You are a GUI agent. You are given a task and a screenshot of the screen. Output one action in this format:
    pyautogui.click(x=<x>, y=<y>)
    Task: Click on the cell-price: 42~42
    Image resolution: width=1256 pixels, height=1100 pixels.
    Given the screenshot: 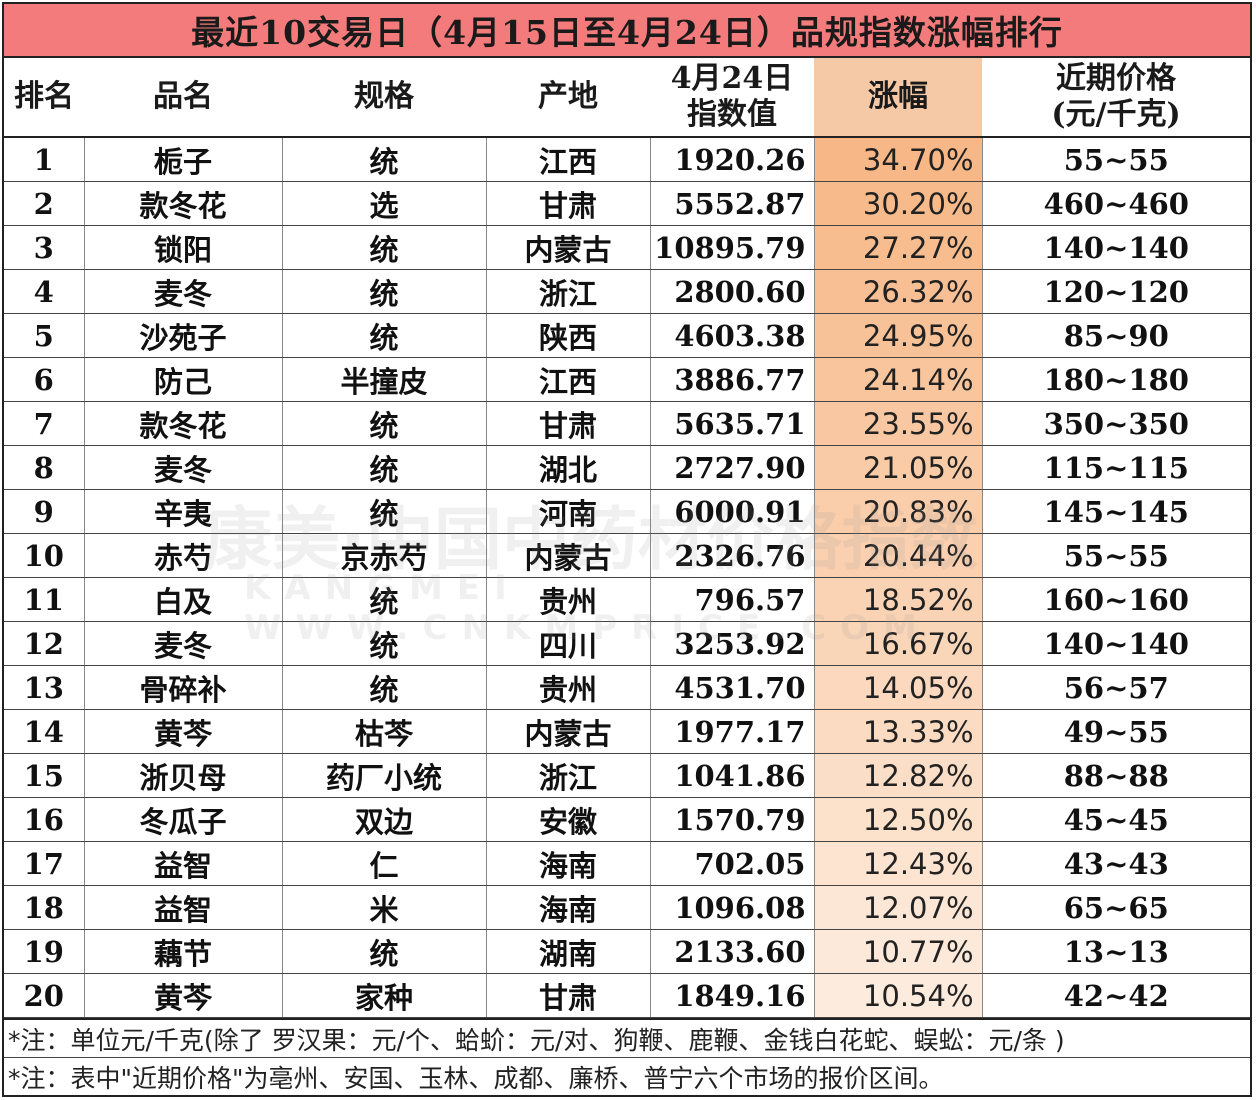 What is the action you would take?
    pyautogui.click(x=1116, y=995)
    